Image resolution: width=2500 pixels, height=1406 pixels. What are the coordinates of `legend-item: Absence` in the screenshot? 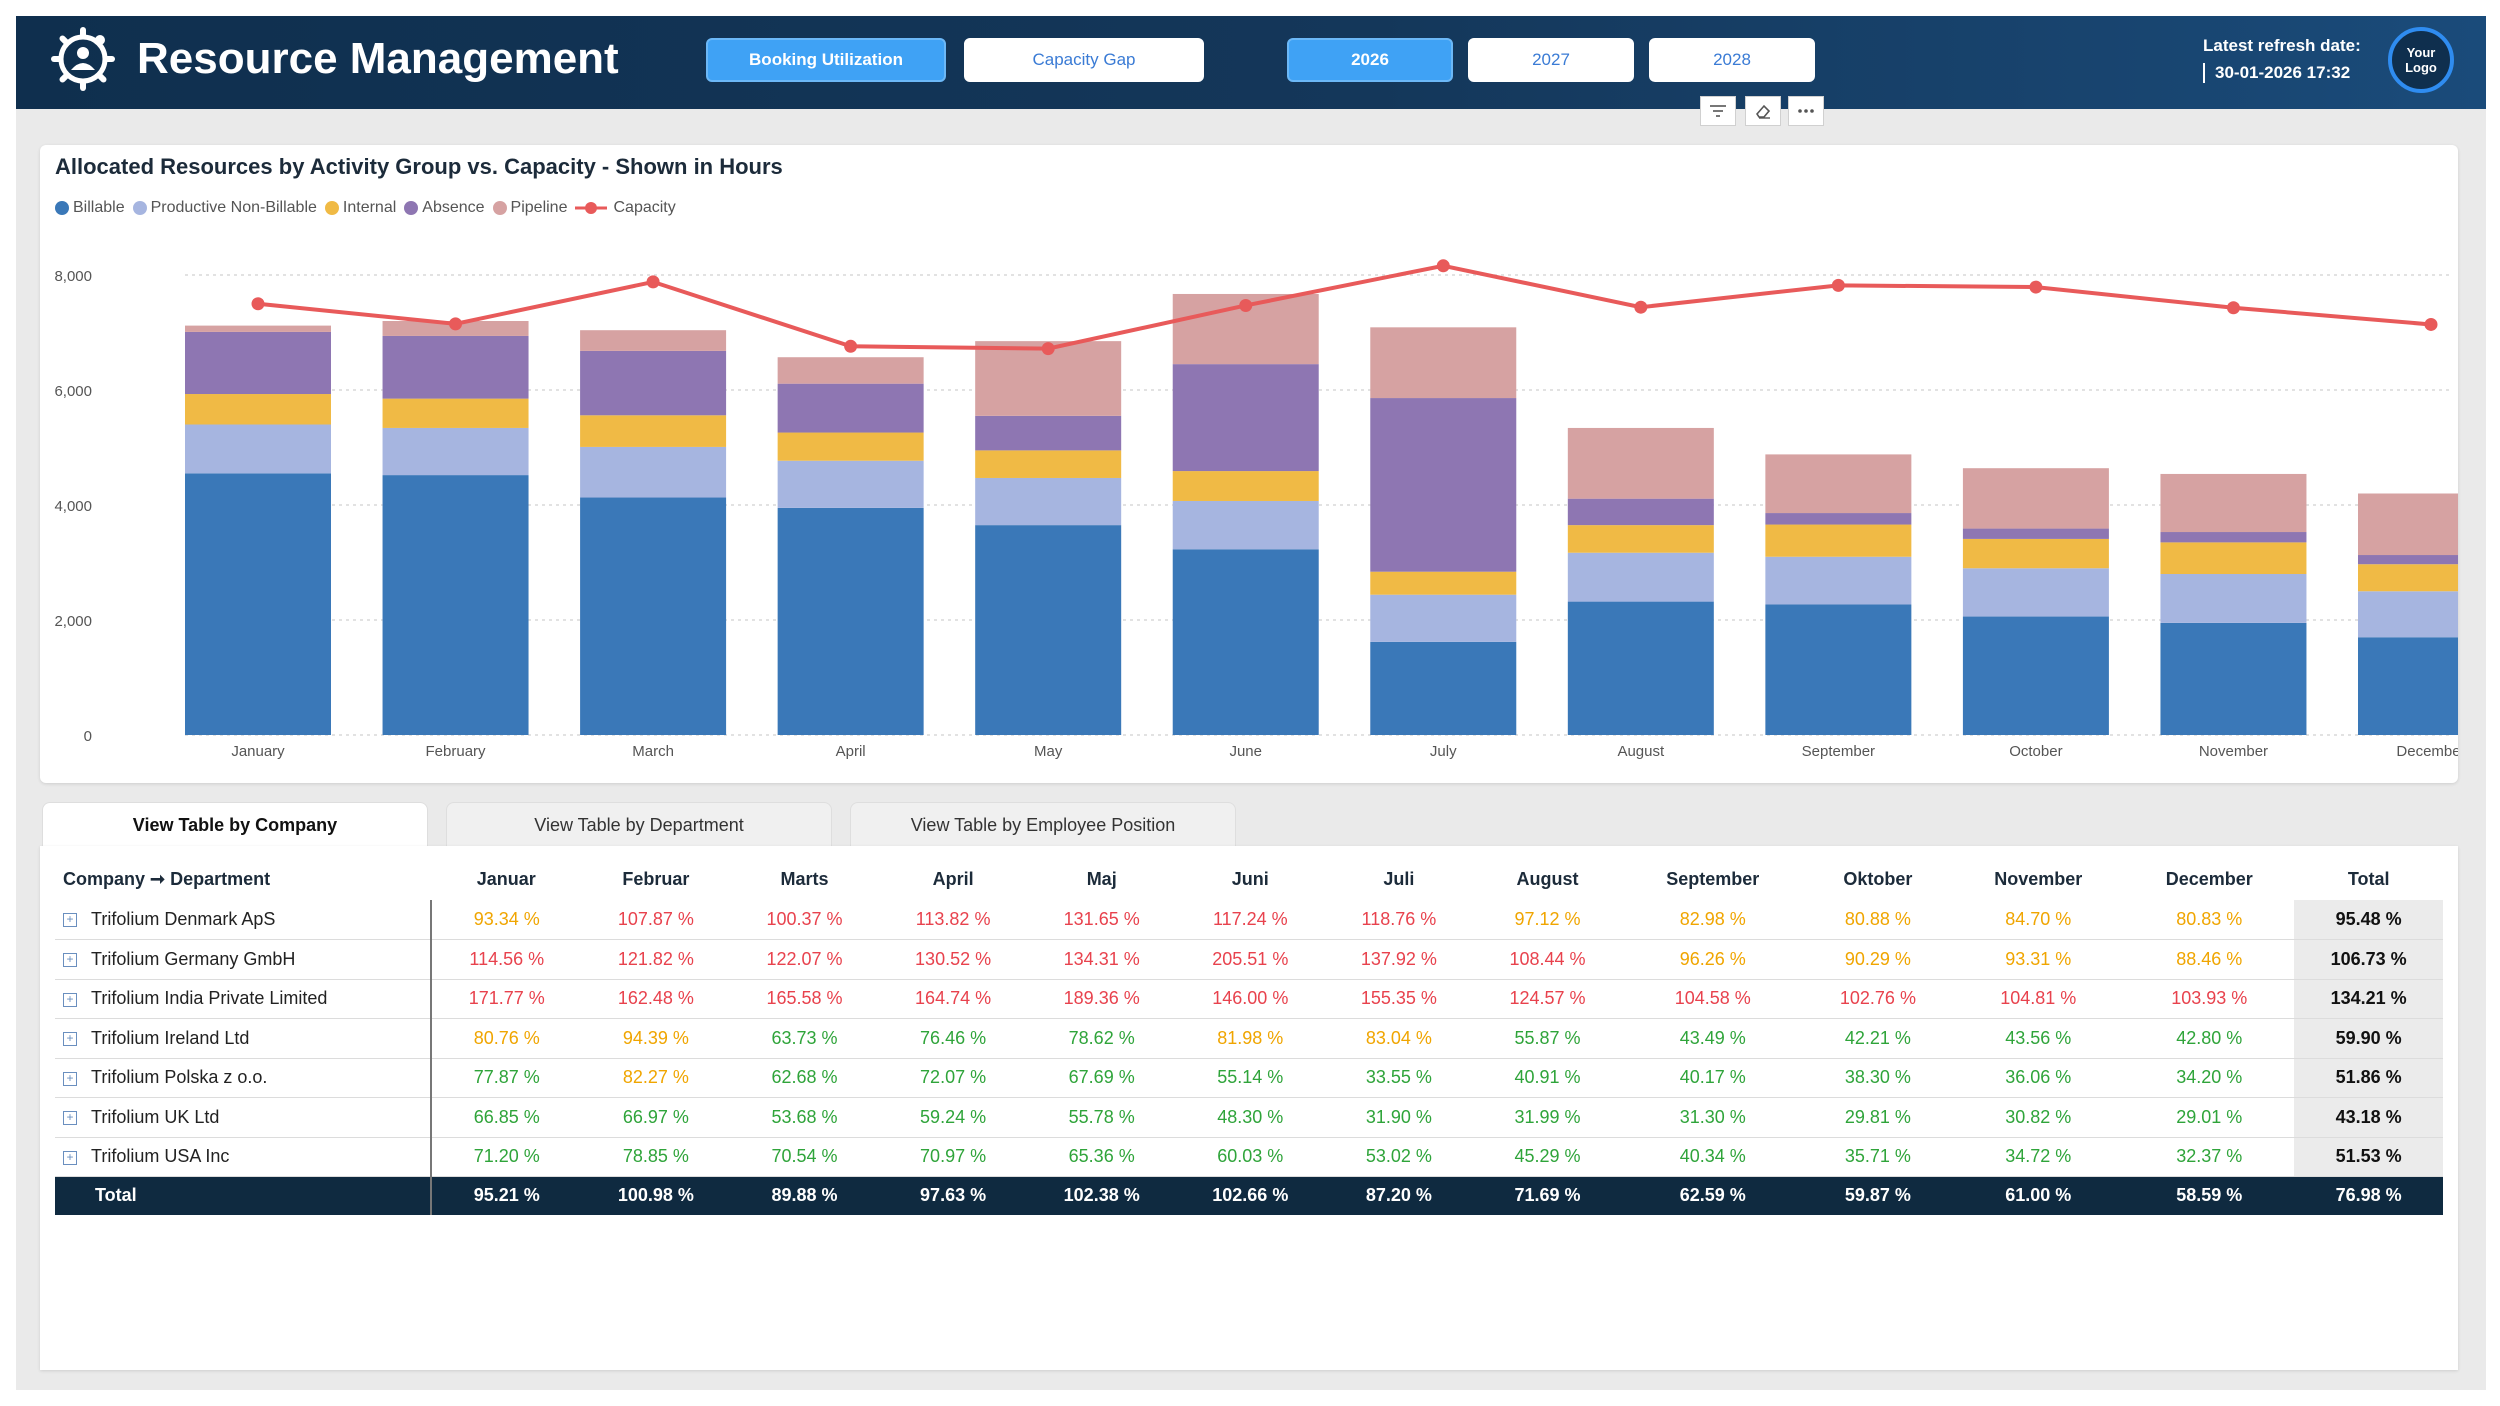 It's located at (444, 208).